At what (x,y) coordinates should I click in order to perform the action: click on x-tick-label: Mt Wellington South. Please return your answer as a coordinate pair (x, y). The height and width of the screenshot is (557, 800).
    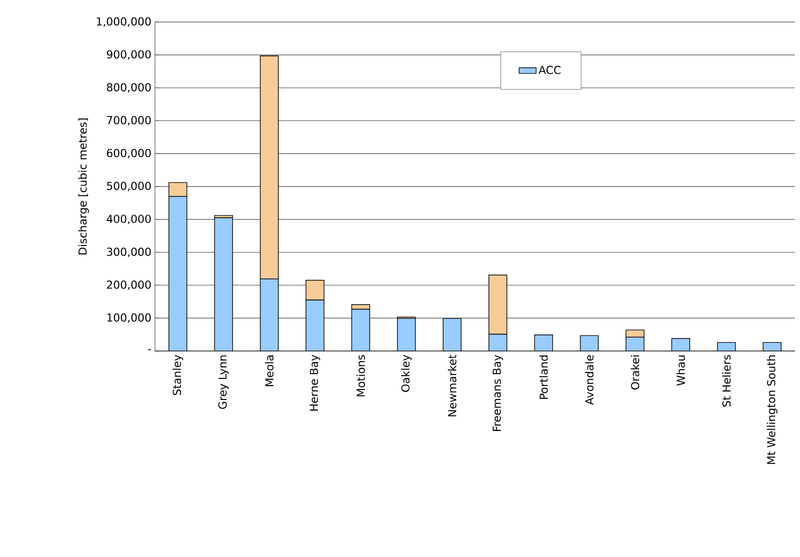
    Looking at the image, I should click on (772, 409).